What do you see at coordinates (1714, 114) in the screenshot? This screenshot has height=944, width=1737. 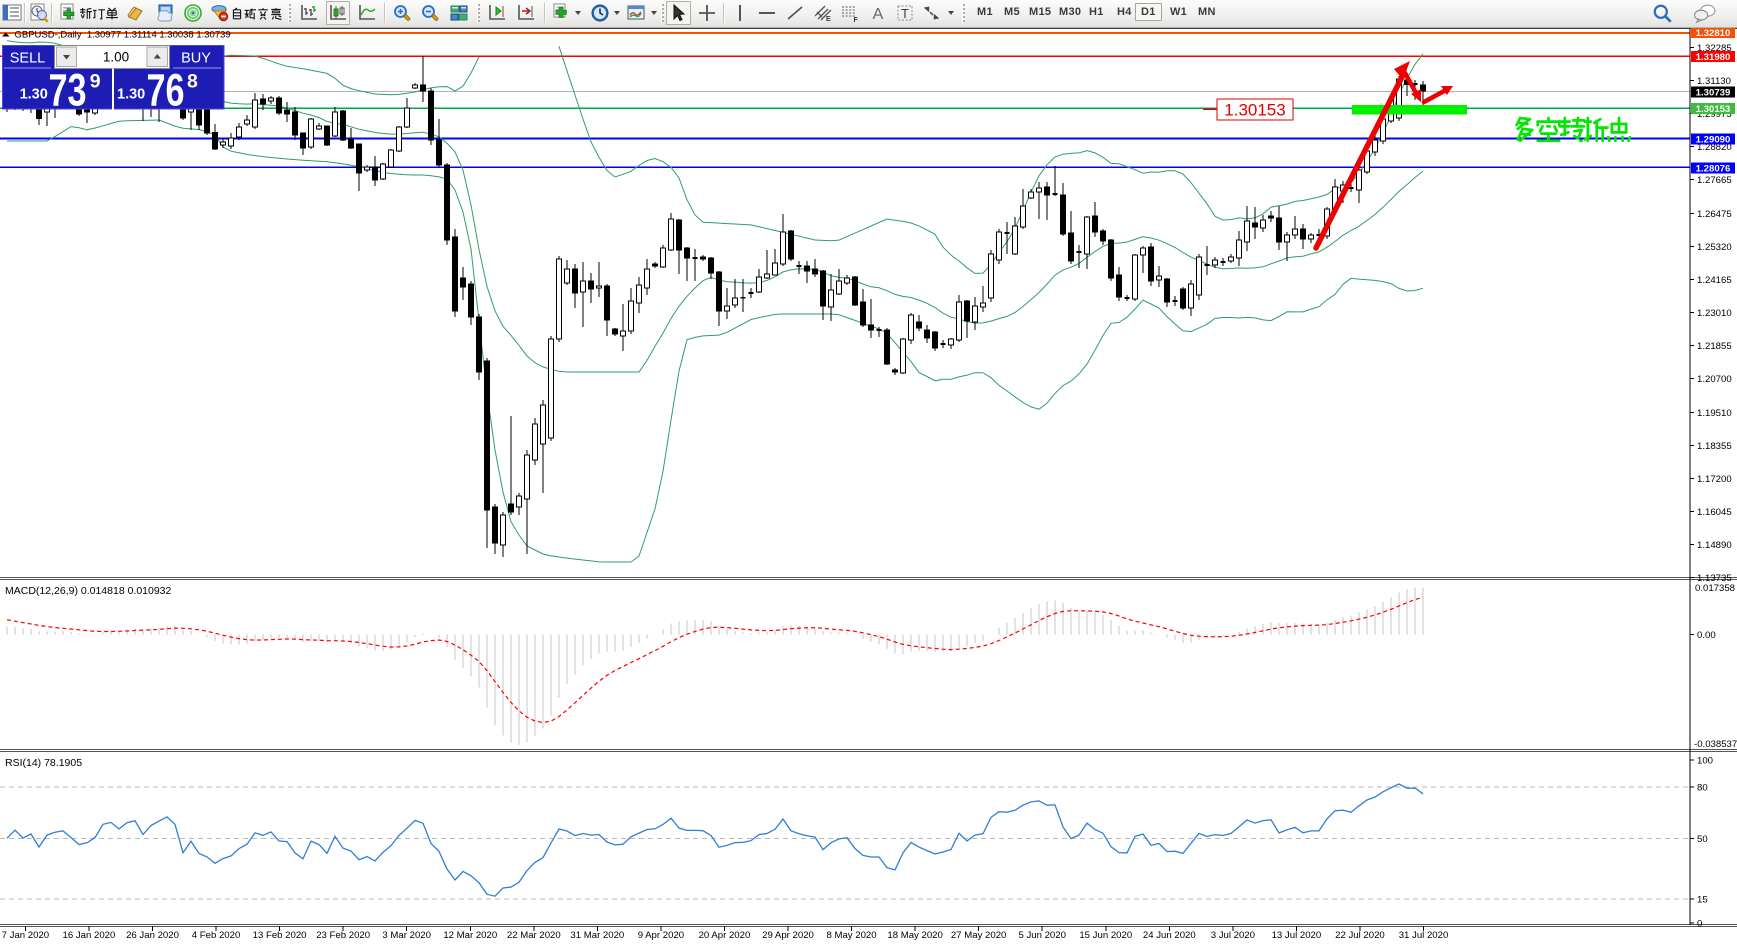 I see `svg-text: 1.29975` at bounding box center [1714, 114].